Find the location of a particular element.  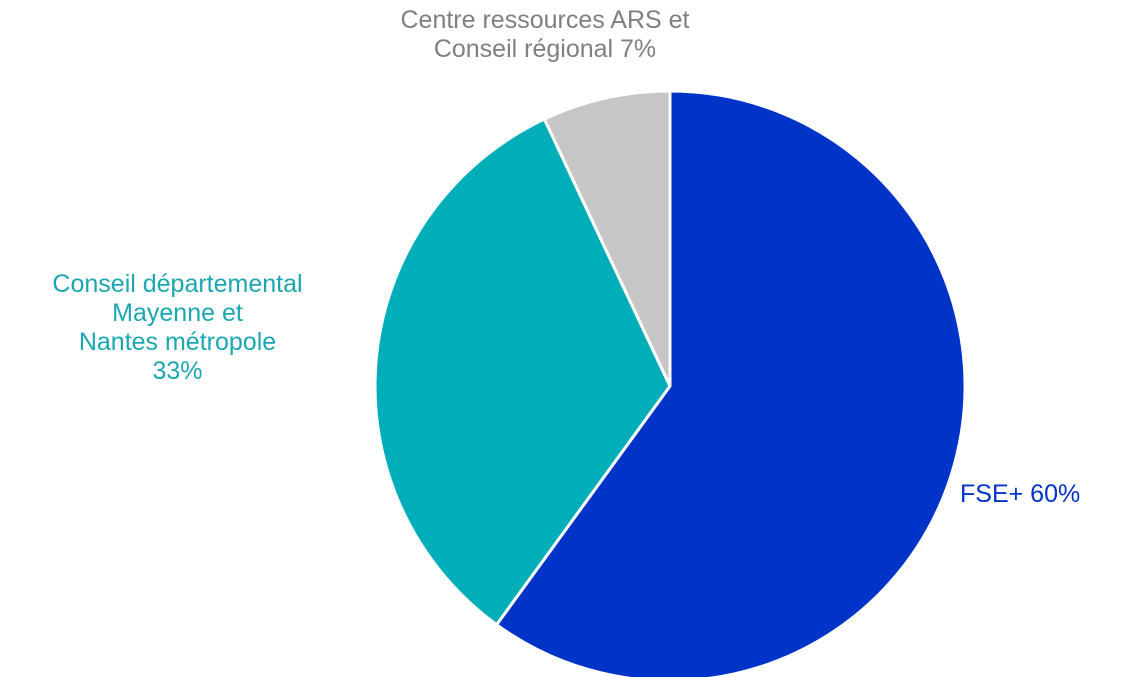

label-line: Centre ressources ARS et is located at coordinates (545, 20).